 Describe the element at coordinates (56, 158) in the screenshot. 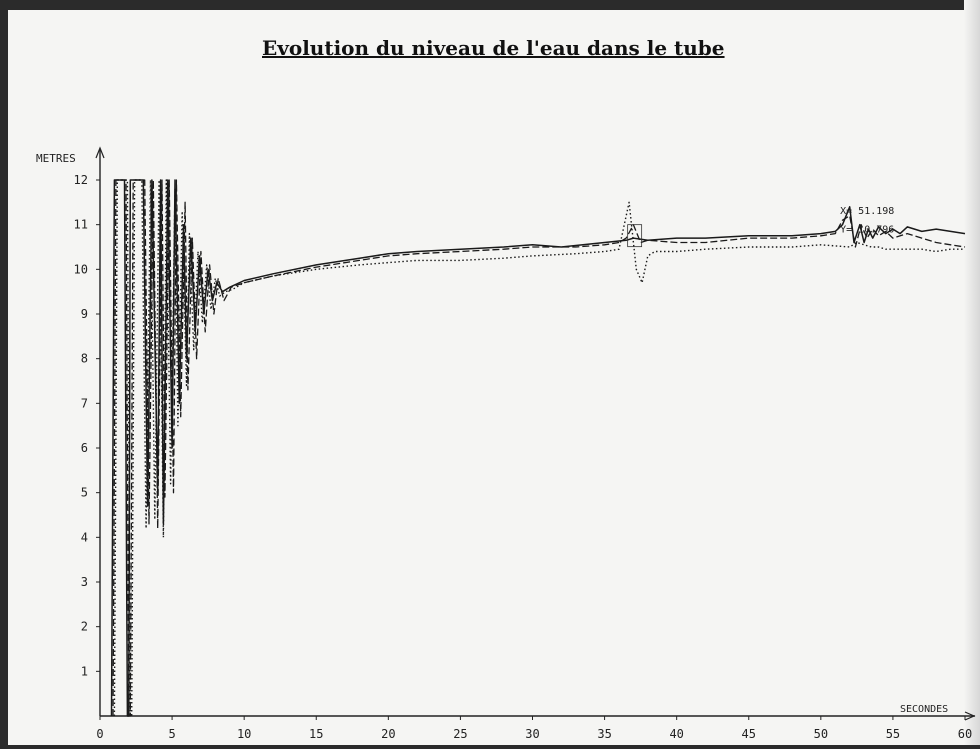

I see `y-axis-label: METRES` at that location.